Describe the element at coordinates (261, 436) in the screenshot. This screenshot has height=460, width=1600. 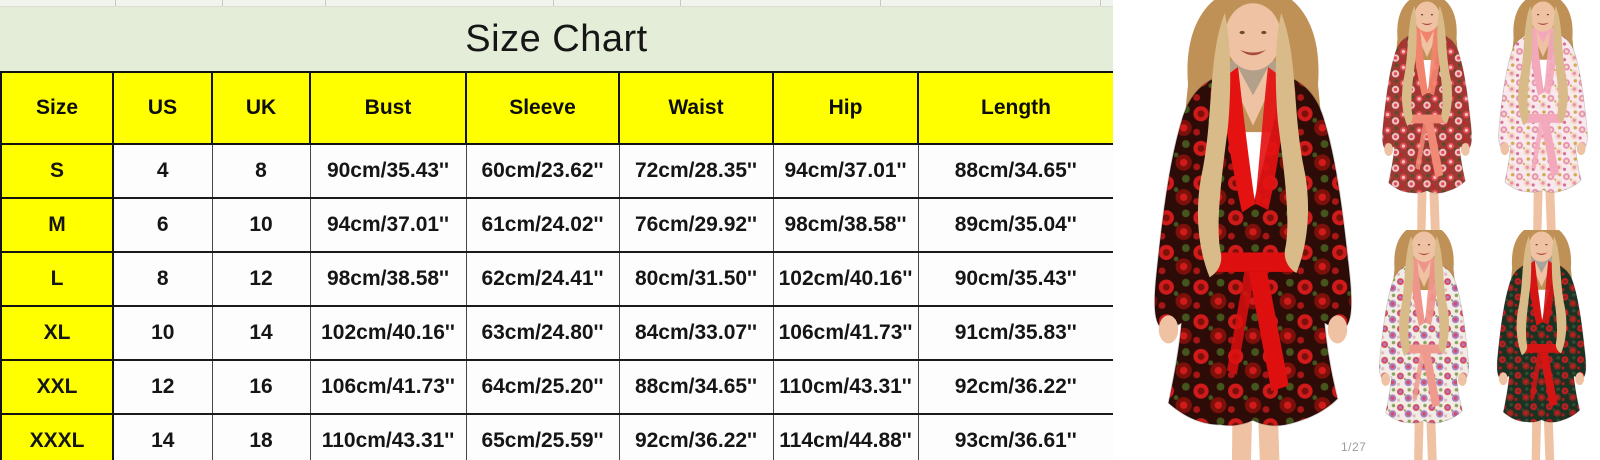
I see `table-cell: 18` at that location.